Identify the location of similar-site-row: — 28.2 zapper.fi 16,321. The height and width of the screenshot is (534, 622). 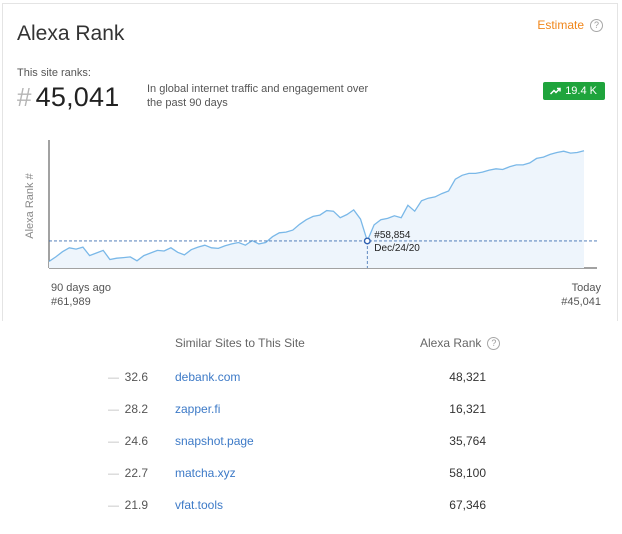
(311, 412).